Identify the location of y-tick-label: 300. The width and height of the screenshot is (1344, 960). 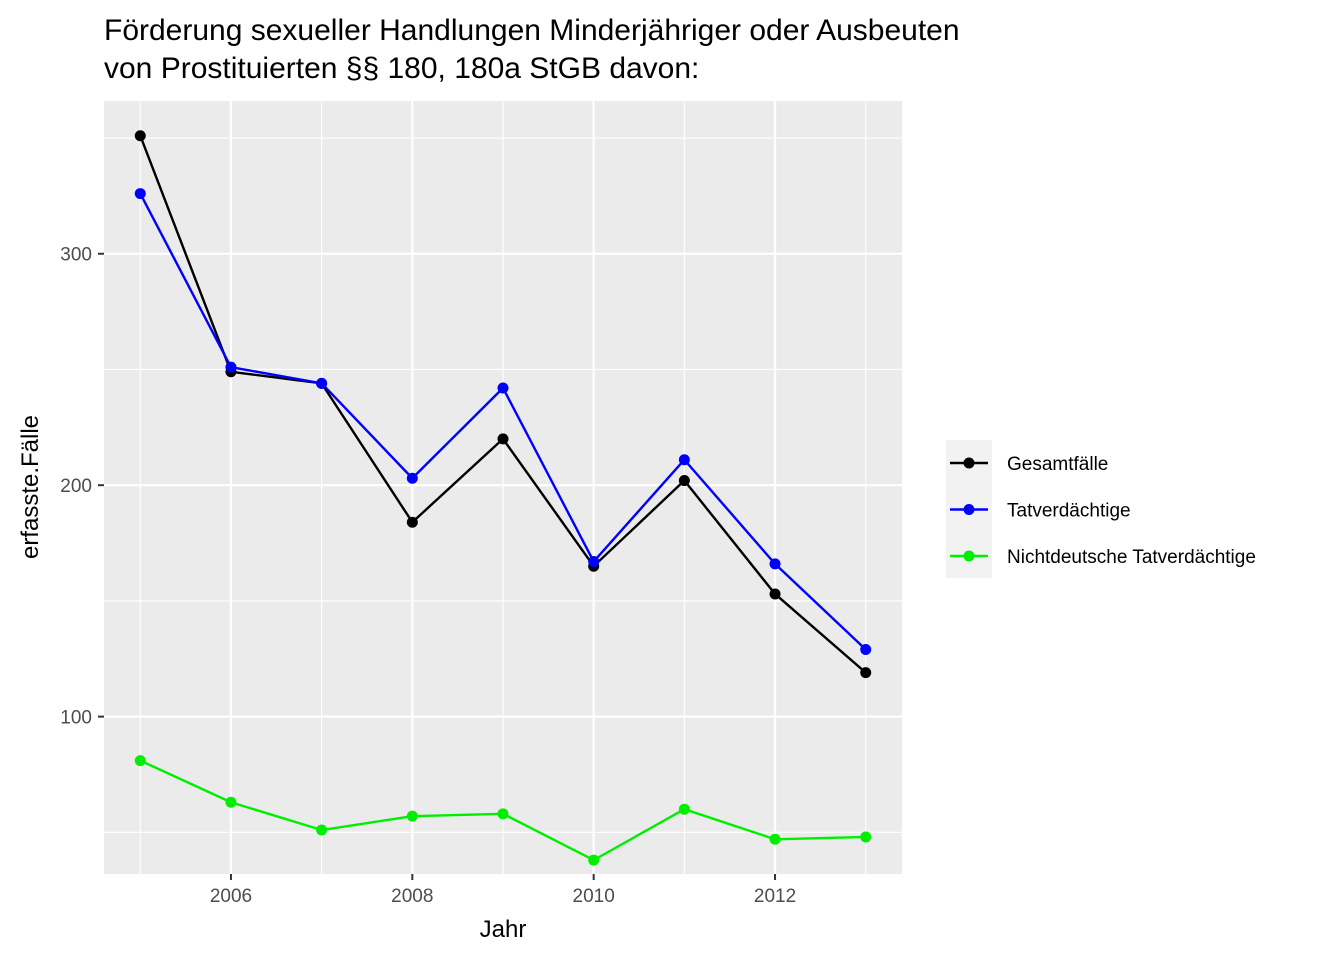
(76, 255).